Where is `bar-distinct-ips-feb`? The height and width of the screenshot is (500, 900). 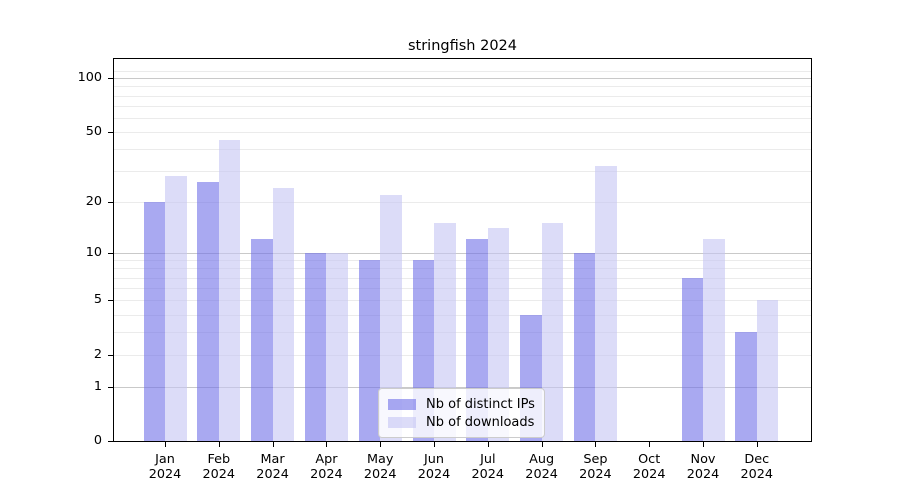
bar-distinct-ips-feb is located at coordinates (208, 311).